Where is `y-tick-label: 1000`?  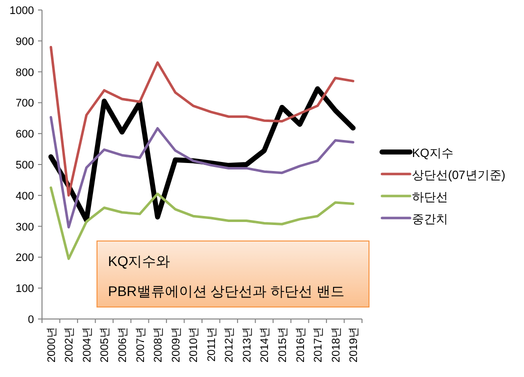 y-tick-label: 1000 is located at coordinates (22, 11).